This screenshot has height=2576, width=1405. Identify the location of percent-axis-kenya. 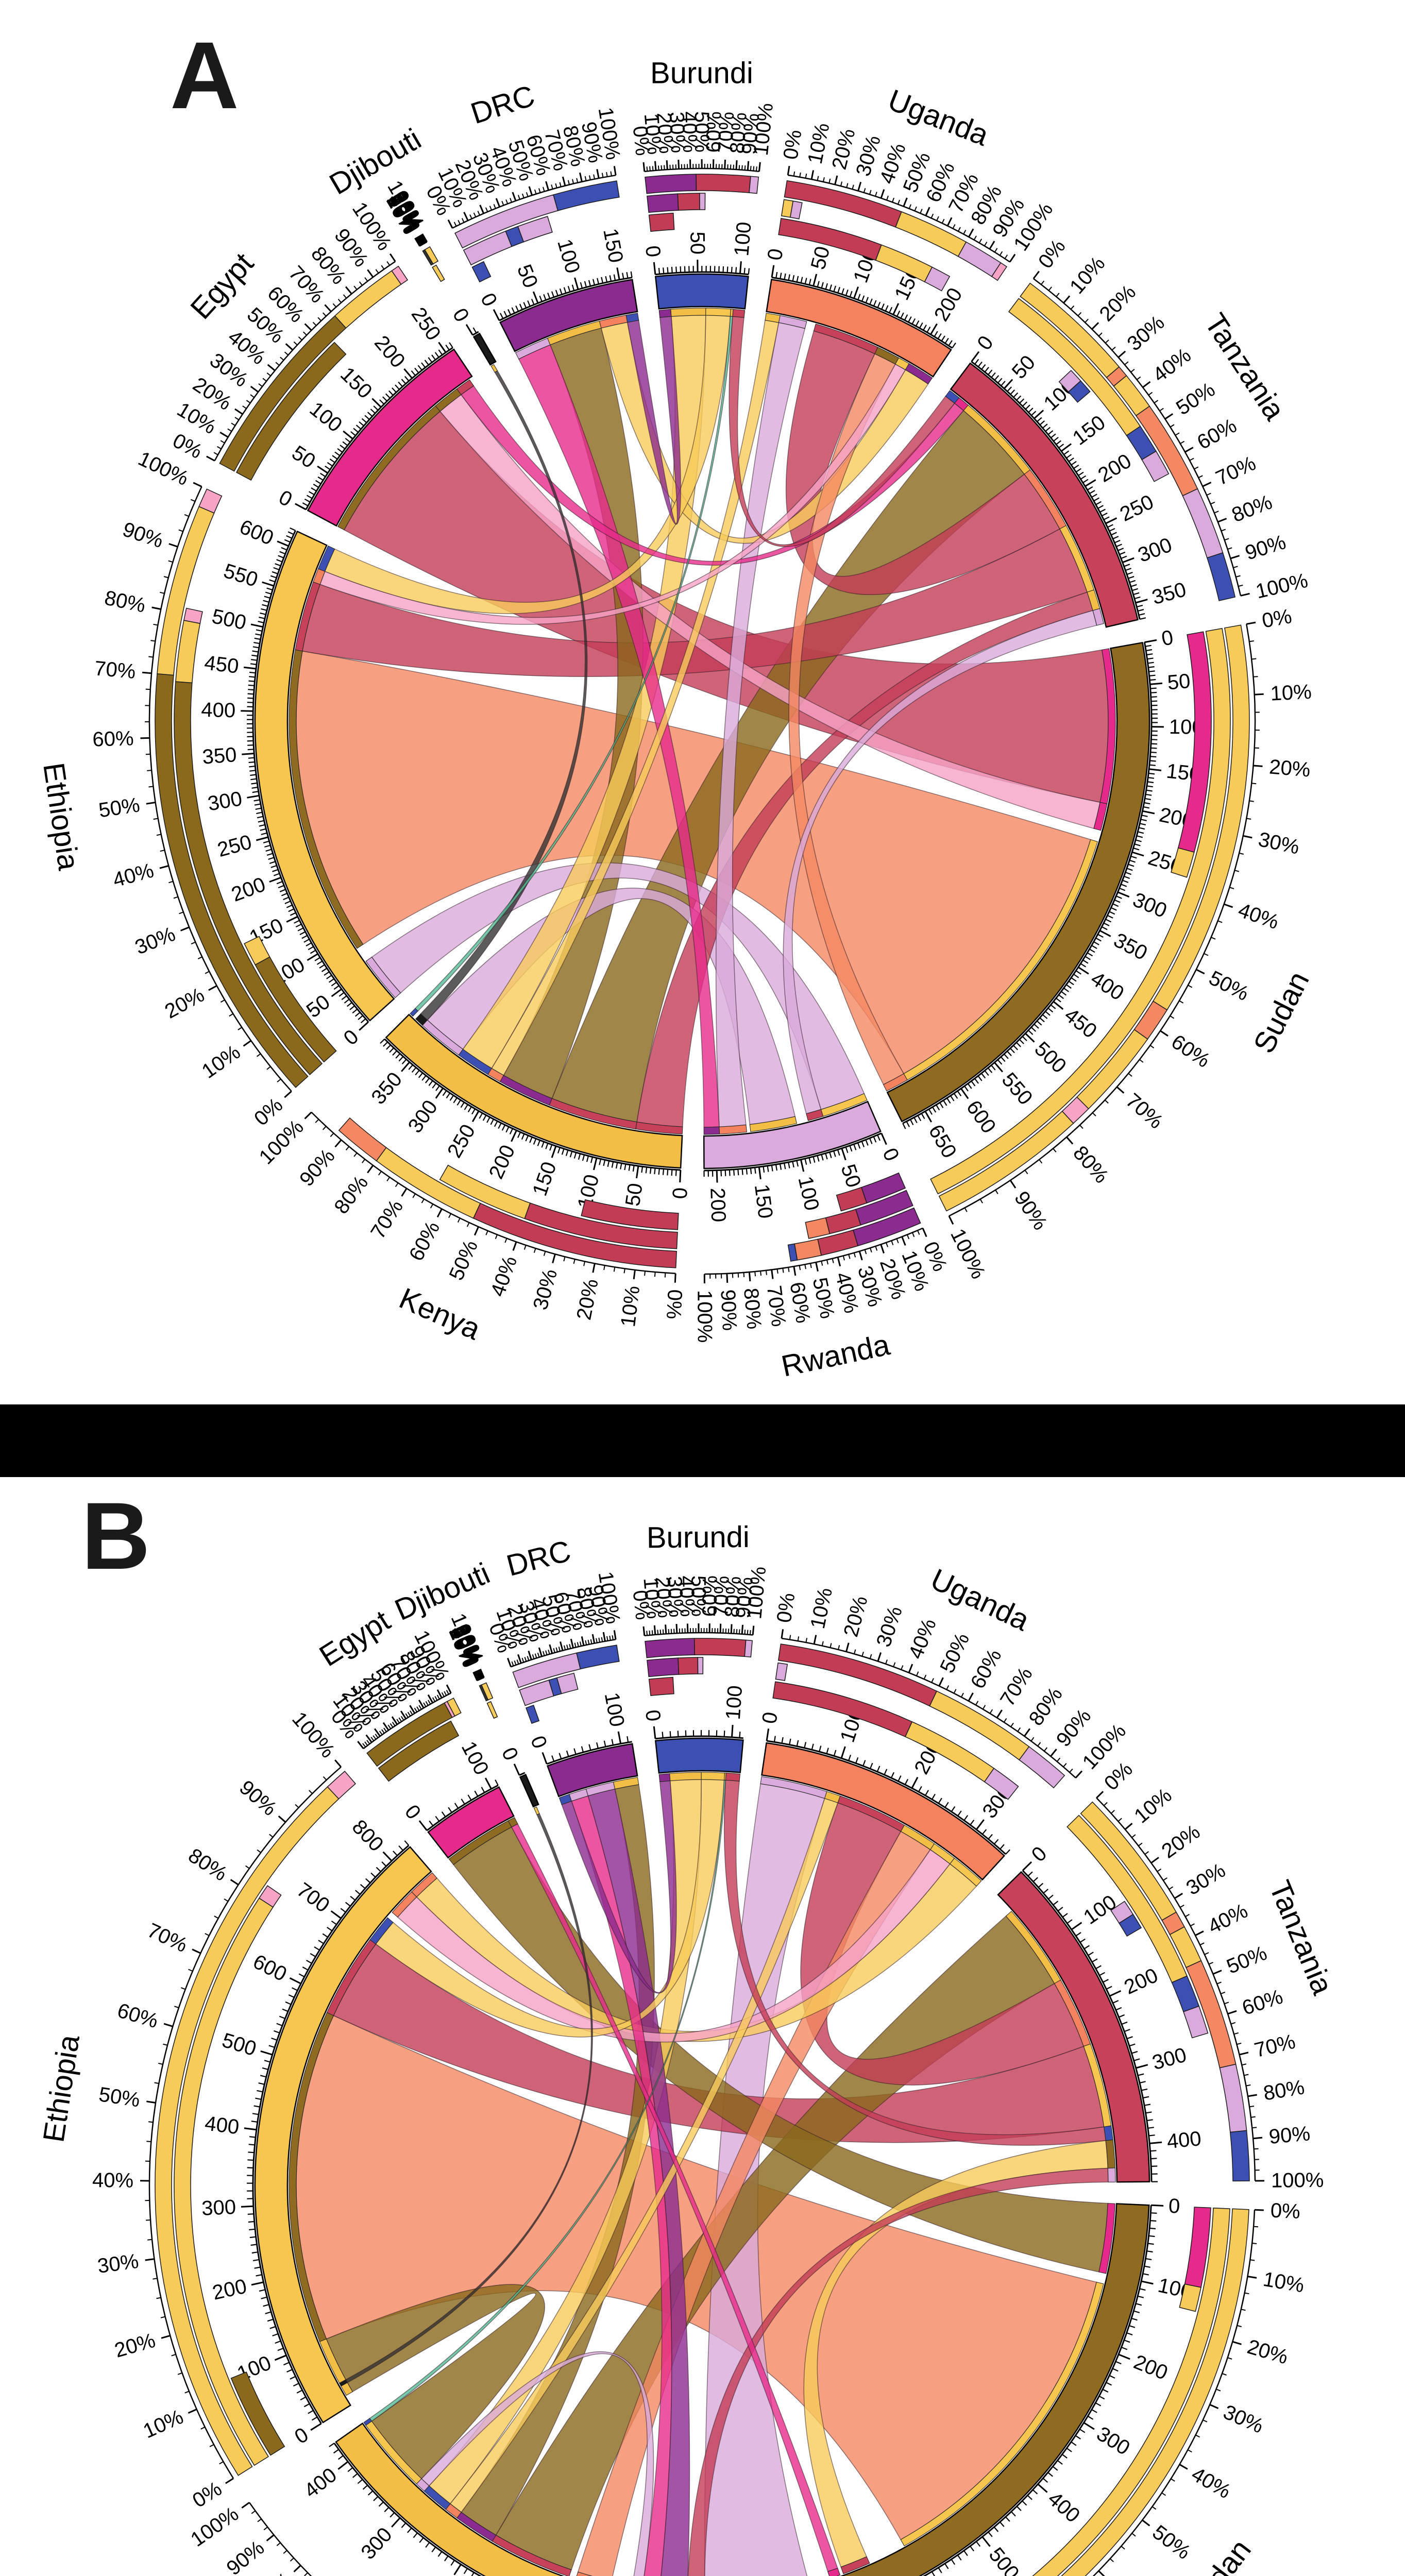
(494, 1192).